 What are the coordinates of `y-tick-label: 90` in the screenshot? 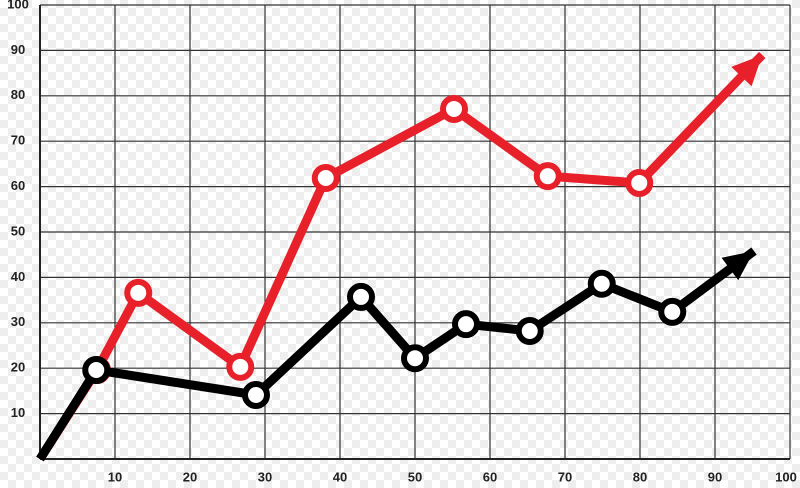 It's located at (18, 49).